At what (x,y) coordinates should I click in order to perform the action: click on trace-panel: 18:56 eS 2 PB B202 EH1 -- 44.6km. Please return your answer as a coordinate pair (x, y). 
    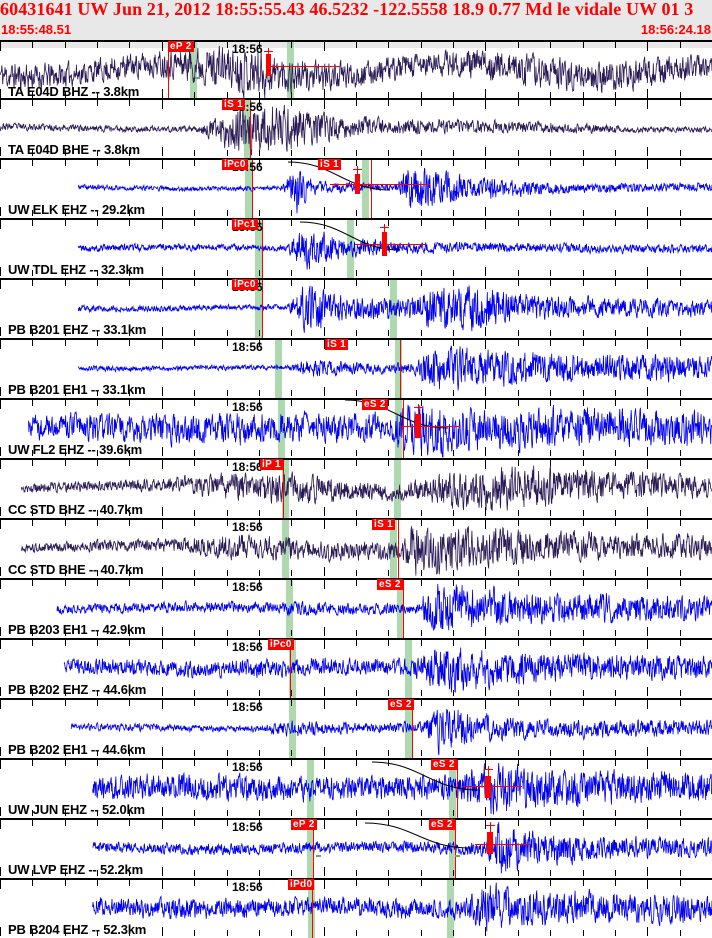
    Looking at the image, I should click on (356, 728).